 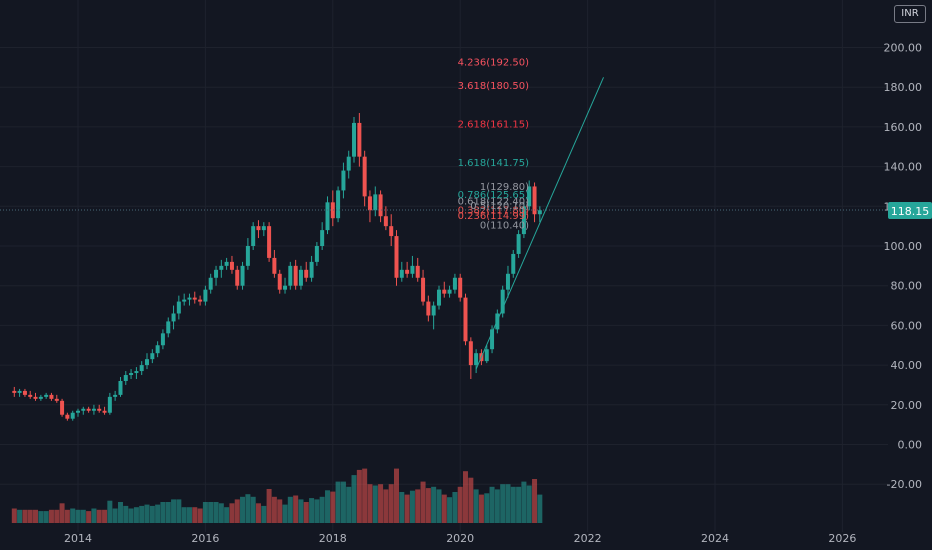 I want to click on price-tick-label: 20.00, so click(x=907, y=405).